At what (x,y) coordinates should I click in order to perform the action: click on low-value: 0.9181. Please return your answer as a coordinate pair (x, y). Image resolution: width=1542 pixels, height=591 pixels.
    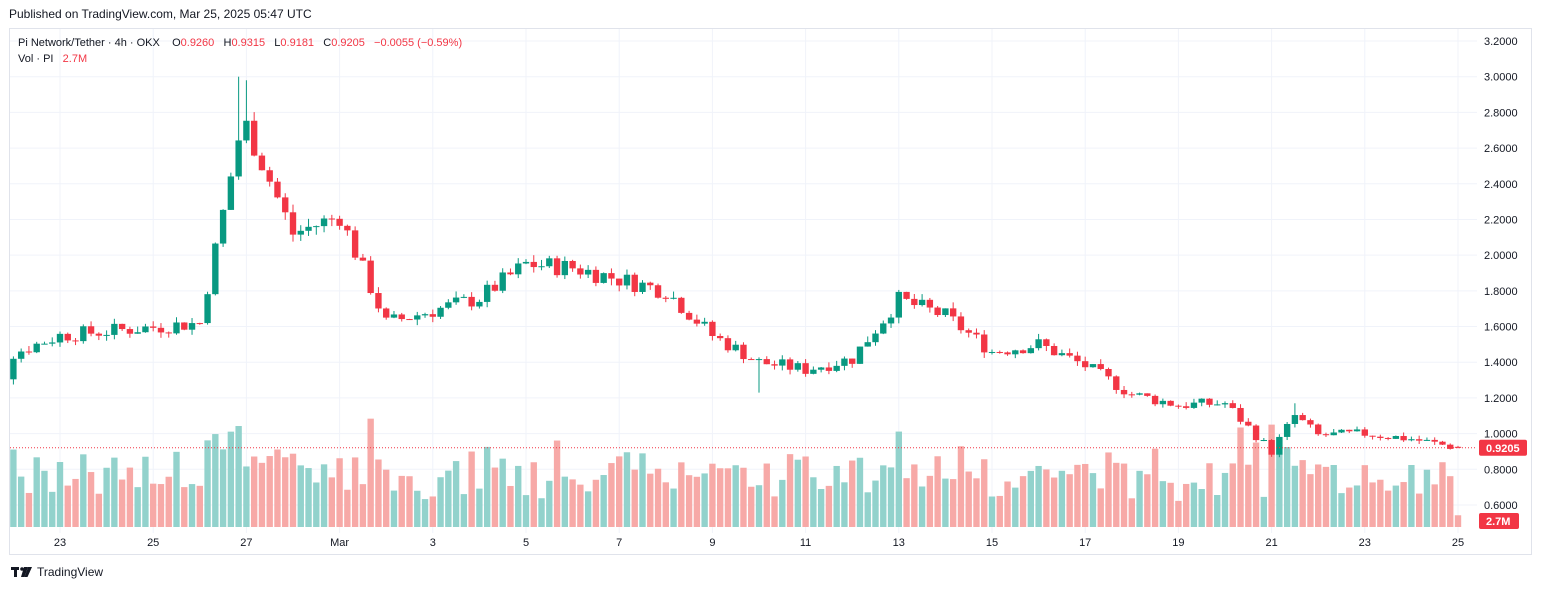
    Looking at the image, I should click on (297, 43).